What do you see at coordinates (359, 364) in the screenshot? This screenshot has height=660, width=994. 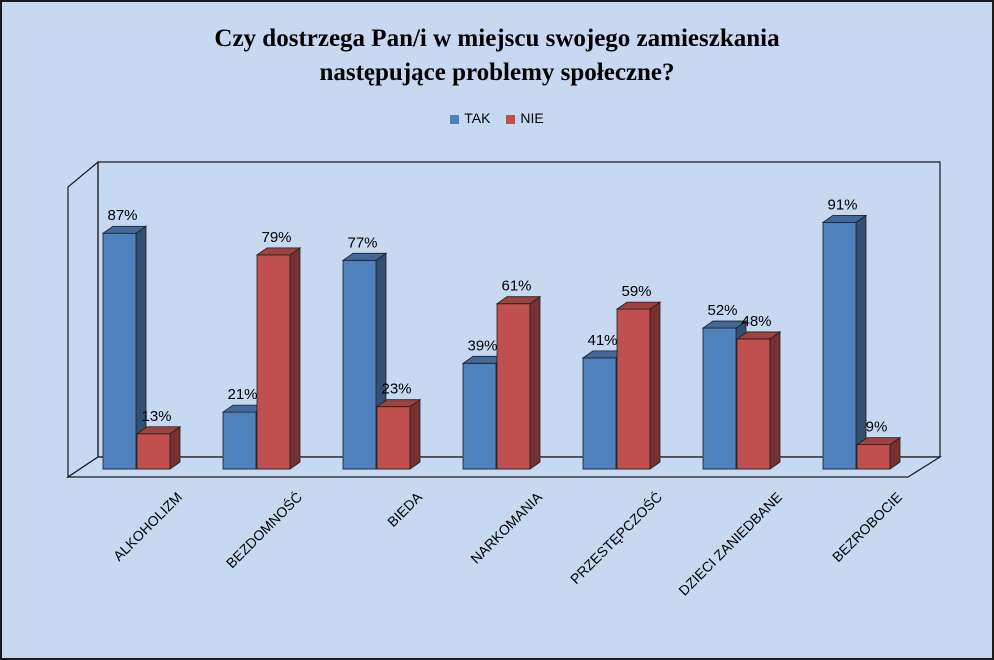 I see `bar-tak-bieda` at bounding box center [359, 364].